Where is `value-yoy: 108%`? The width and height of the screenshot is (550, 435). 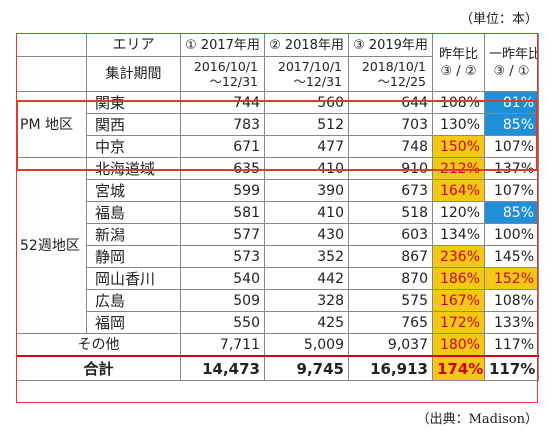 value-yoy: 108% is located at coordinates (458, 102).